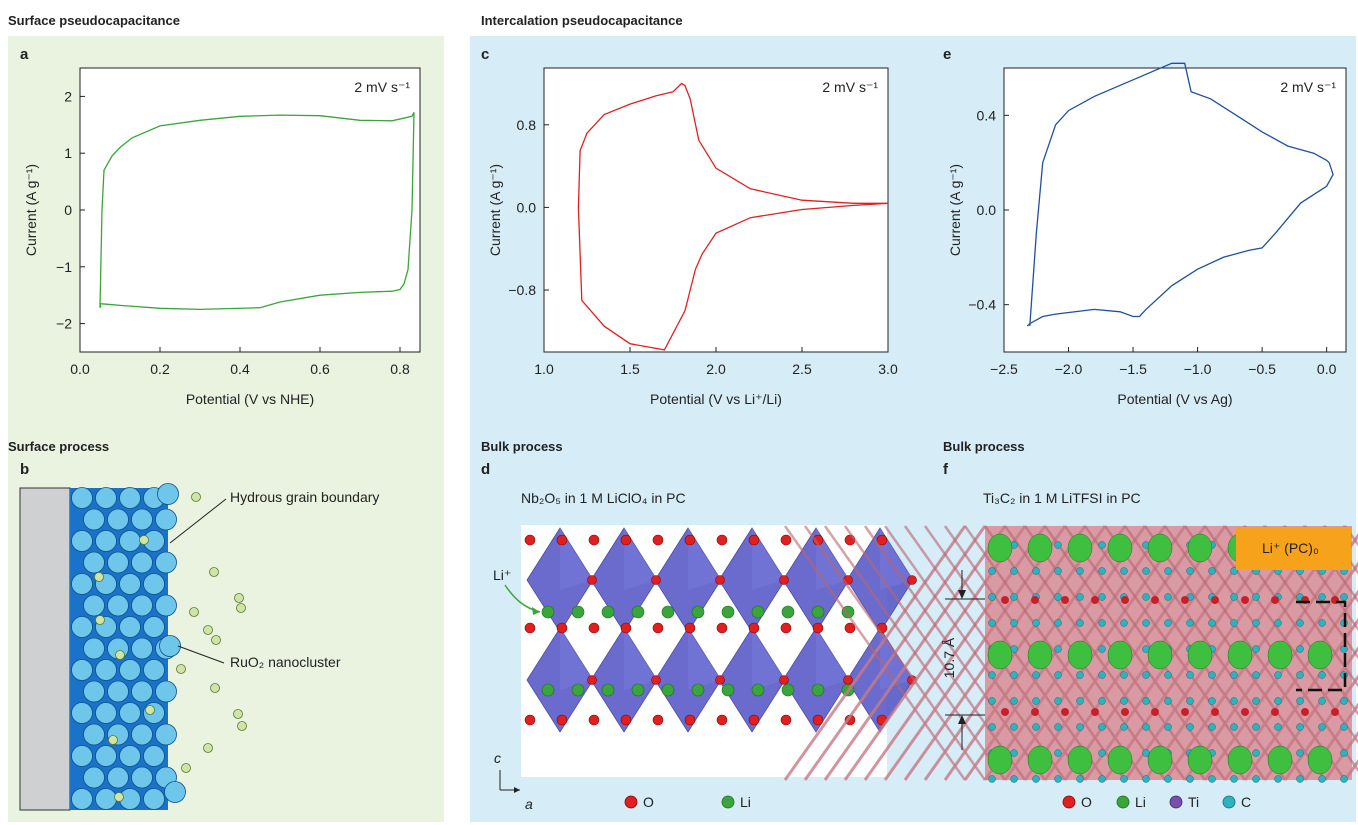 The image size is (1358, 825). Describe the element at coordinates (1246, 802) in the screenshot. I see `legend-f-c: C` at that location.